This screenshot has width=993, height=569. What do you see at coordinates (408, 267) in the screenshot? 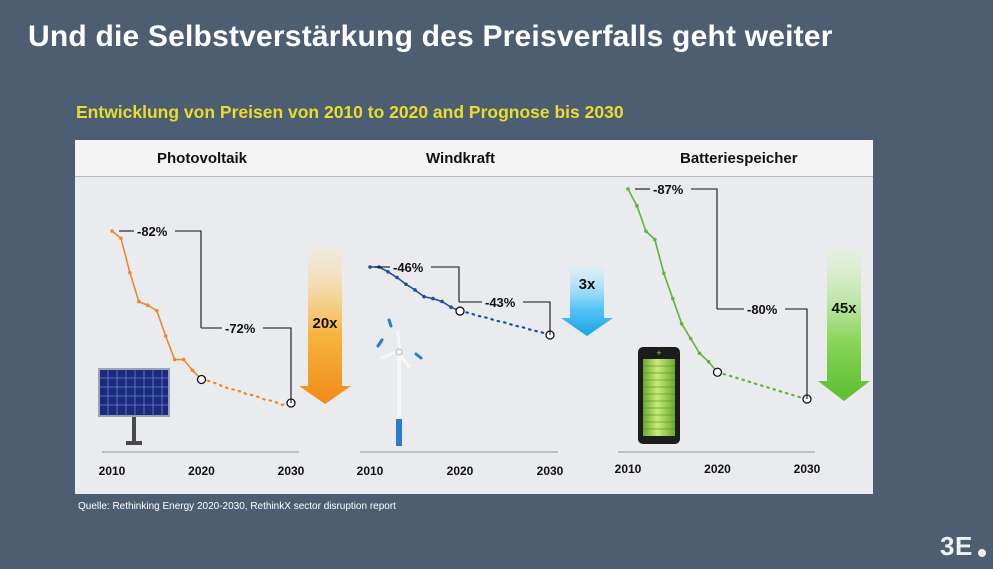
I see `annotation-label: -46%` at bounding box center [408, 267].